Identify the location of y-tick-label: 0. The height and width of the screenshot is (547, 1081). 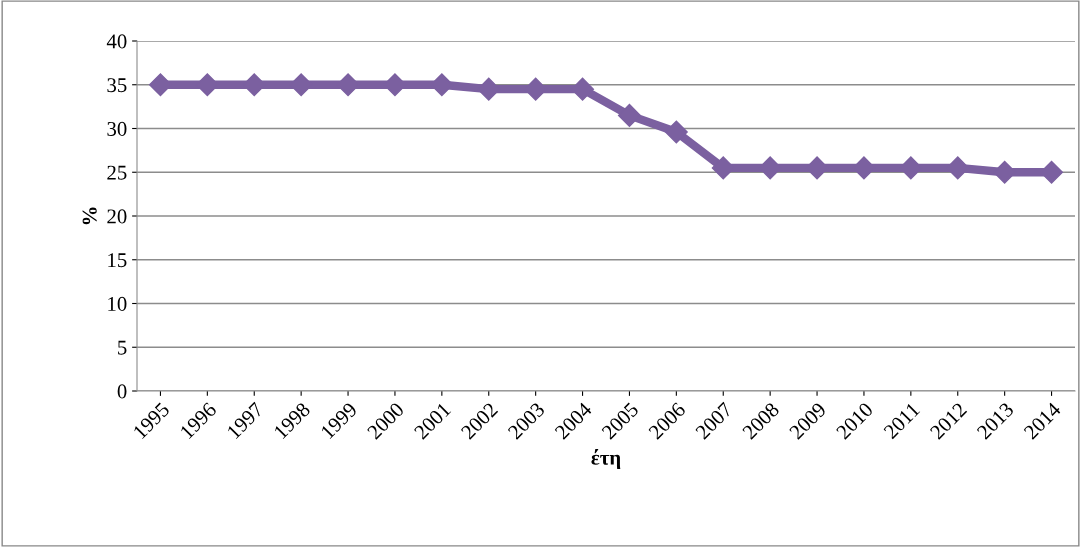
(122, 391).